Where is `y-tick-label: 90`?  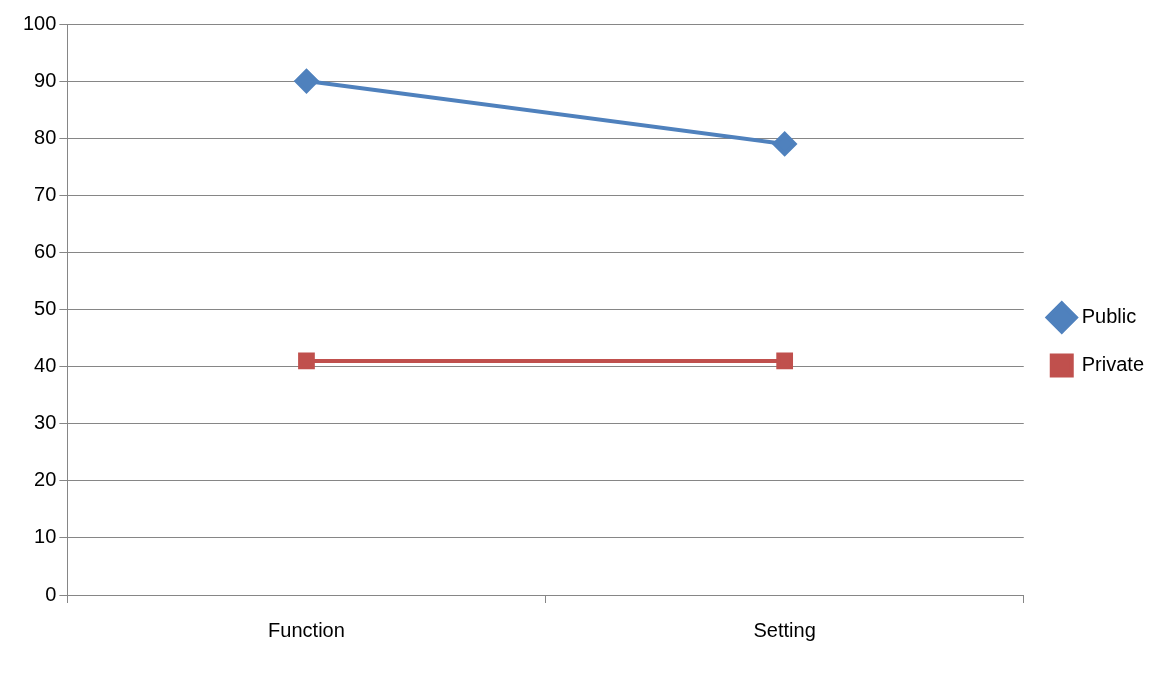 y-tick-label: 90 is located at coordinates (45, 79).